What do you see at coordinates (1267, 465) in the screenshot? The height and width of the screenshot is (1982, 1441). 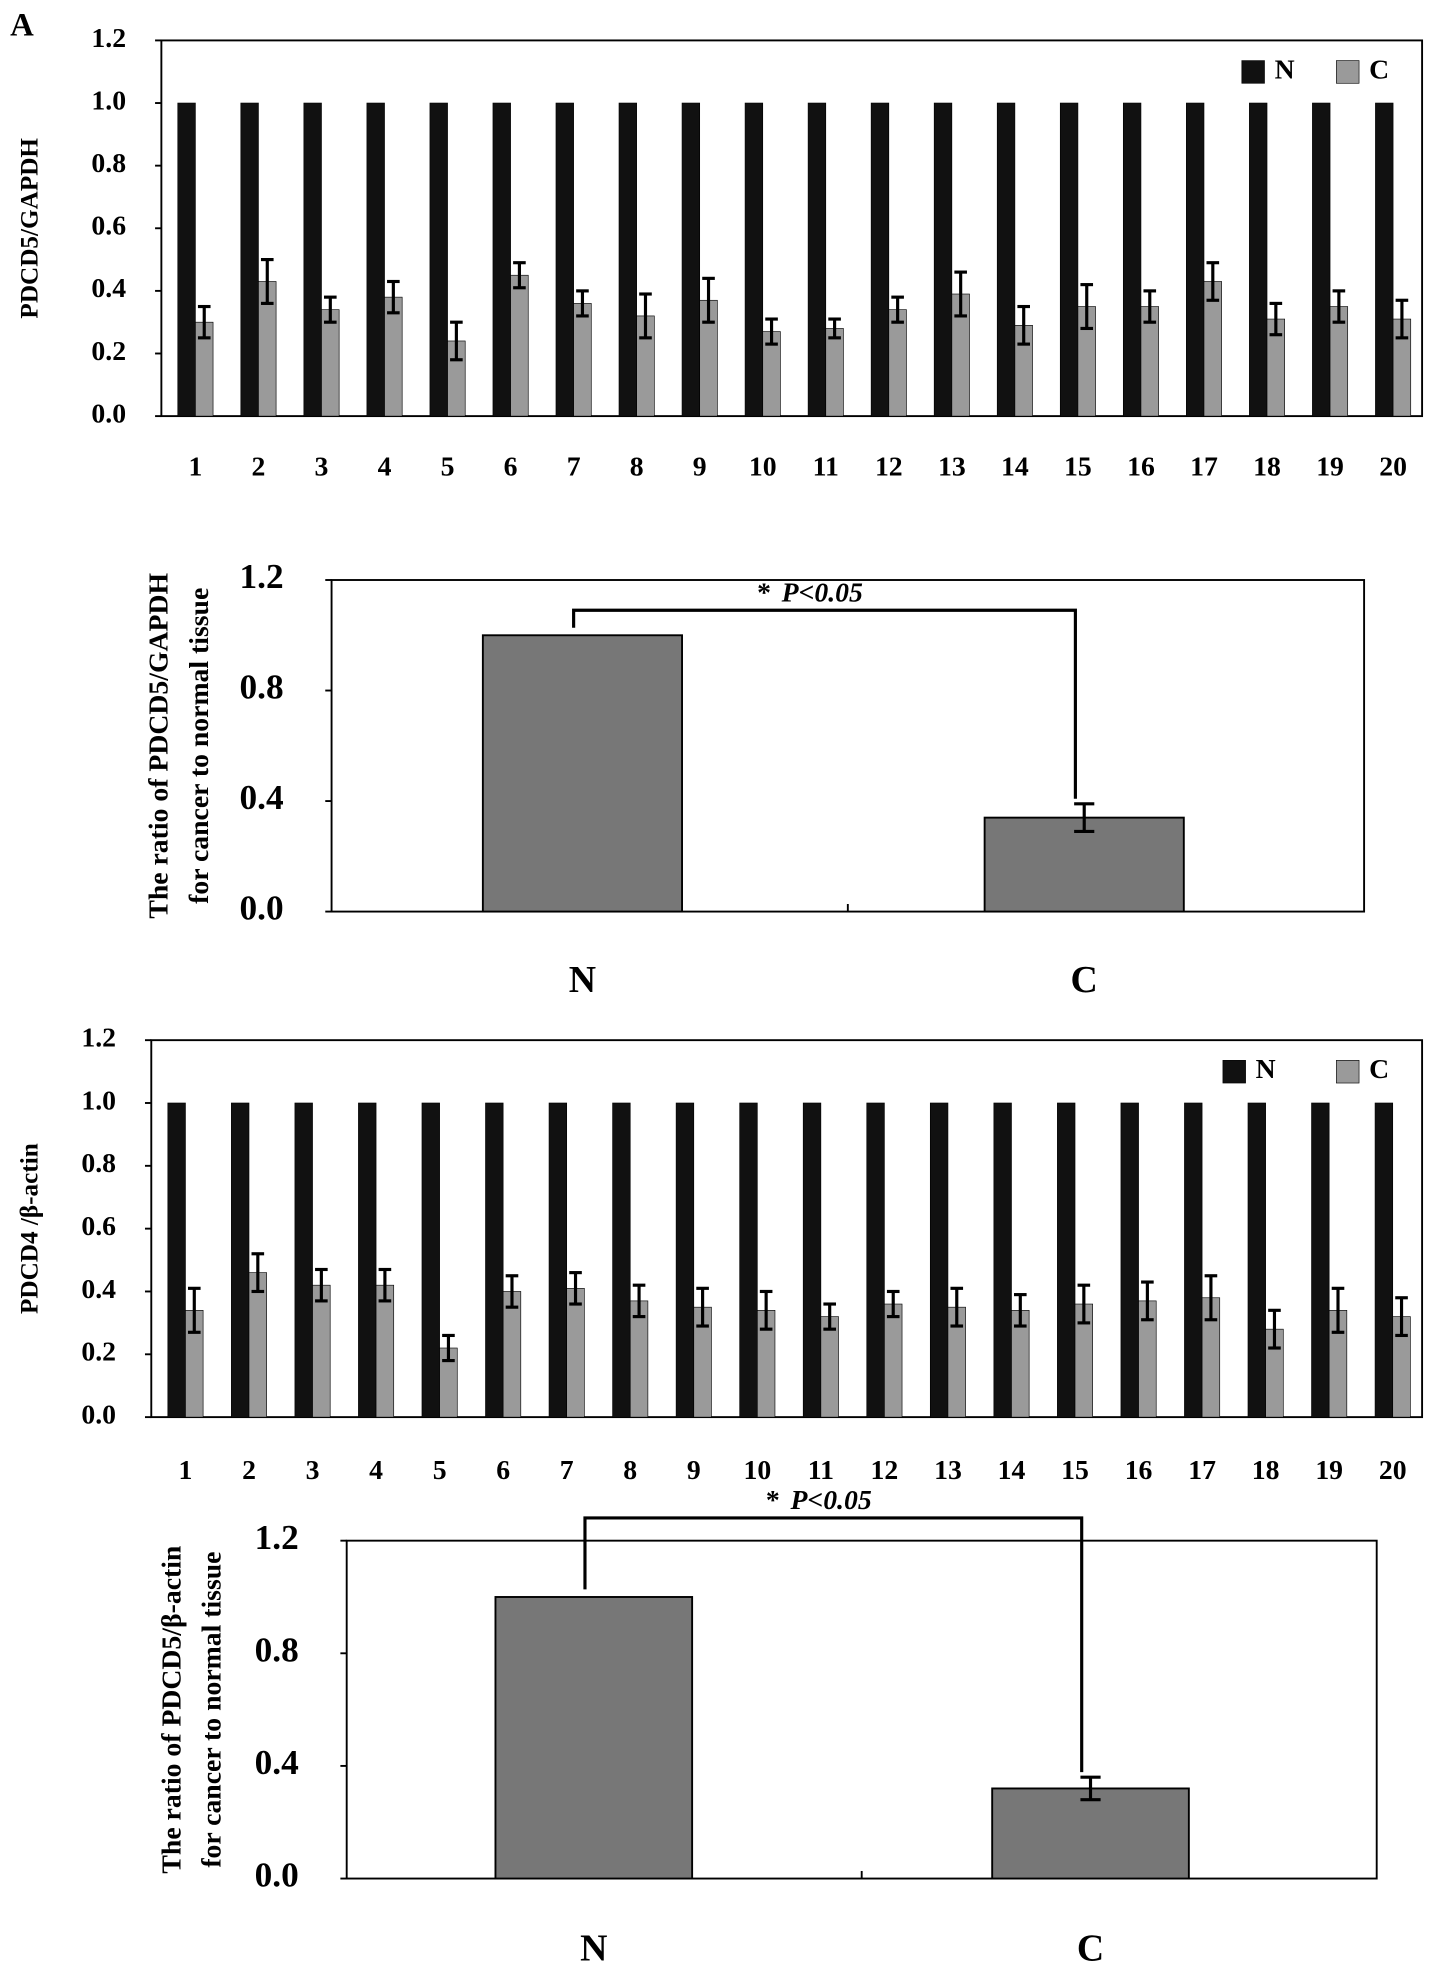 I see `x-tick-label: 18` at bounding box center [1267, 465].